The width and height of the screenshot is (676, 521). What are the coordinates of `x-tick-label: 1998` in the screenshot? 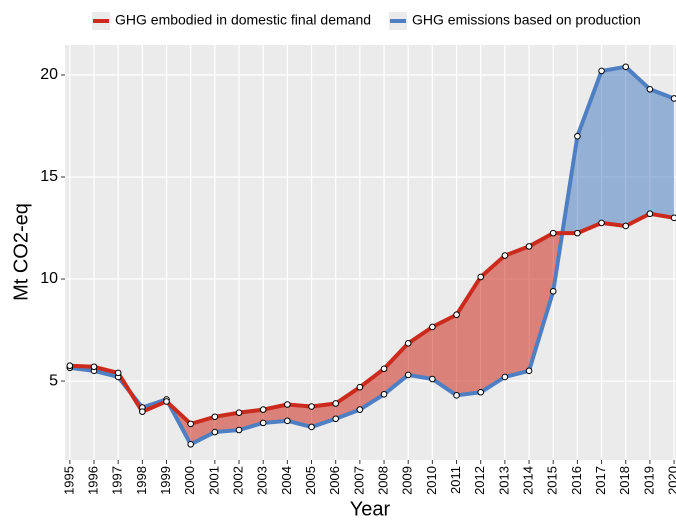 It's located at (141, 480).